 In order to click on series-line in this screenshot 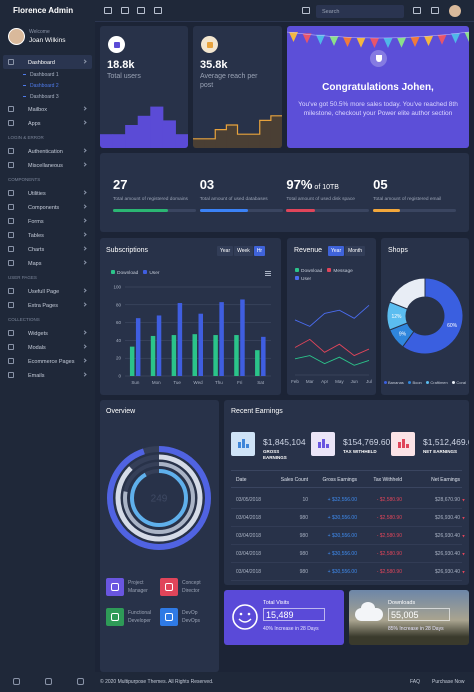, I will do `click(332, 316)`.